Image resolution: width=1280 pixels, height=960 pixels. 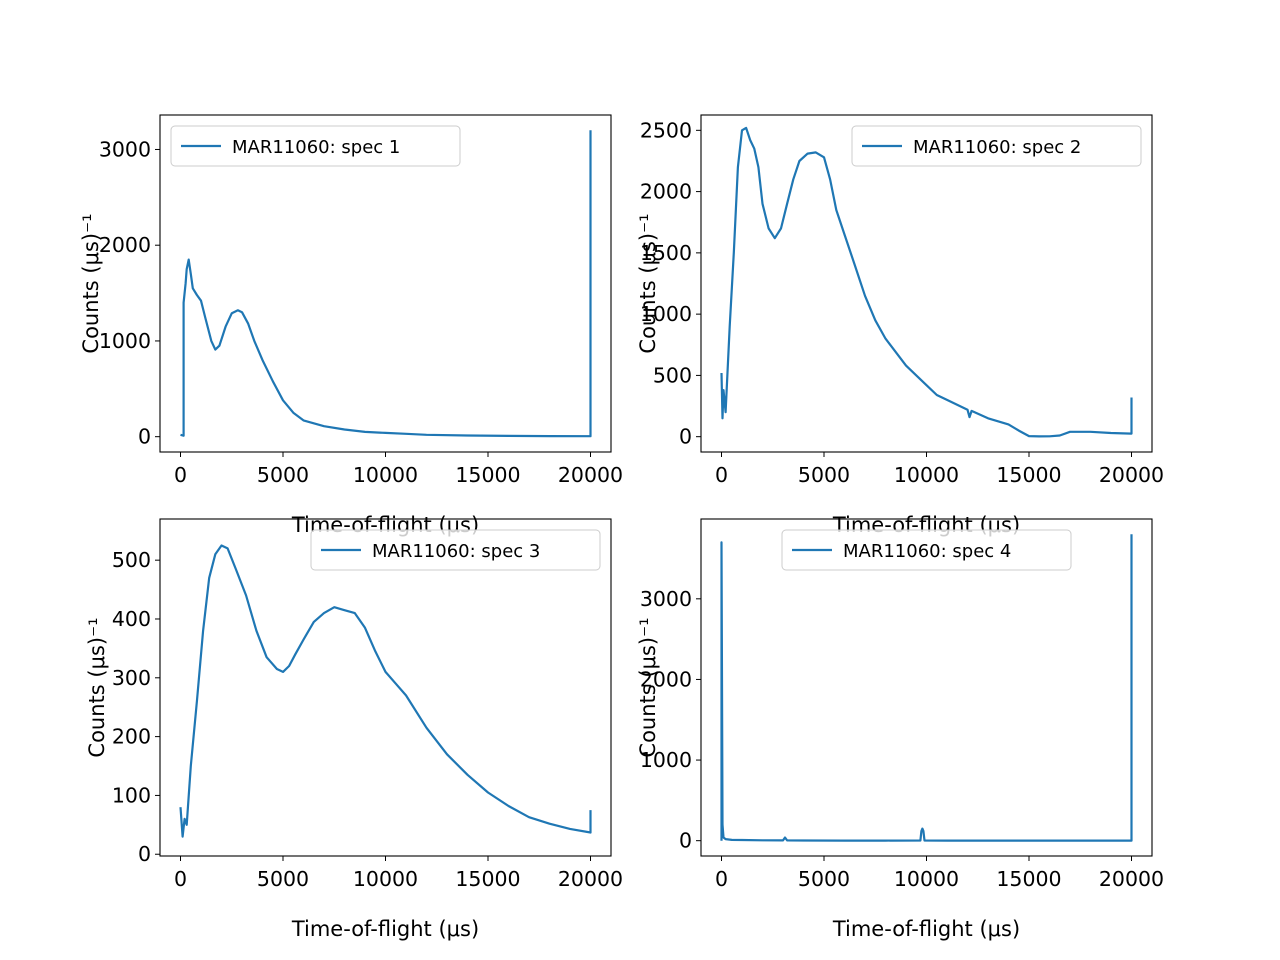 I want to click on y-tick-label: 200, so click(x=131, y=737).